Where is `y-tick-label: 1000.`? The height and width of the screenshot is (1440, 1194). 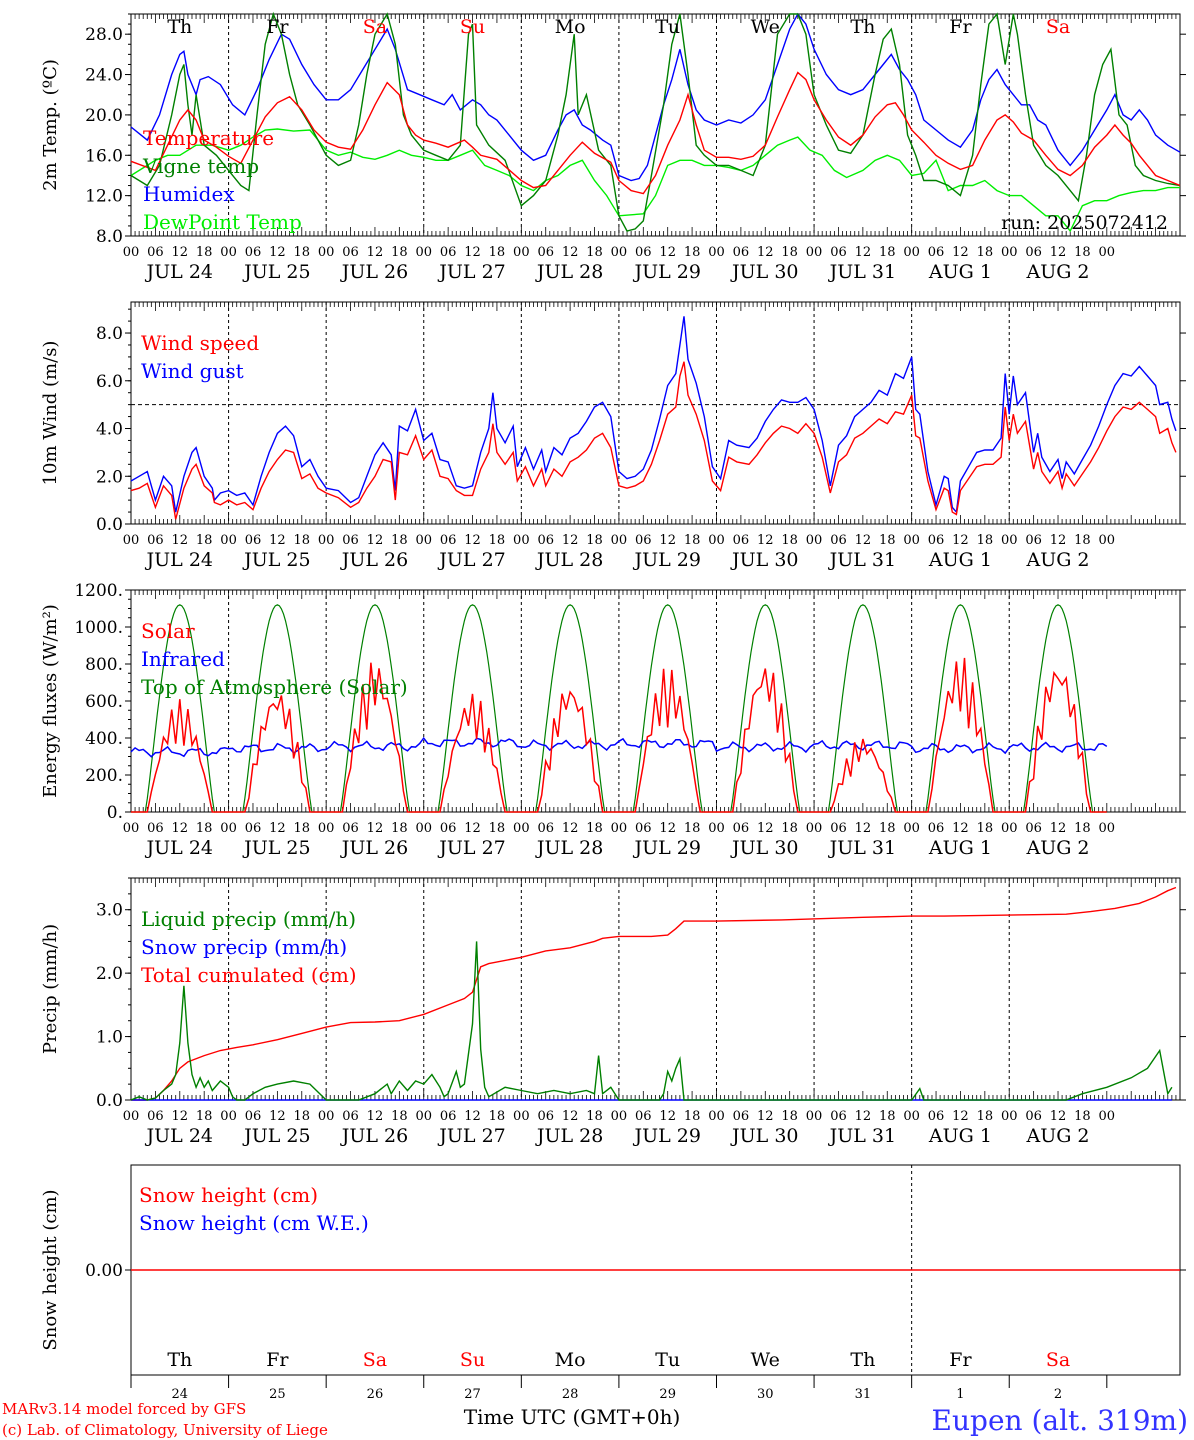 y-tick-label: 1000. is located at coordinates (98, 628).